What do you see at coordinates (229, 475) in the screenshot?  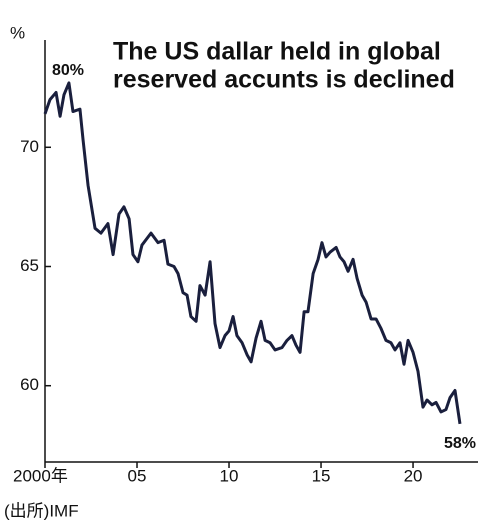 I see `x-tick-label: 10` at bounding box center [229, 475].